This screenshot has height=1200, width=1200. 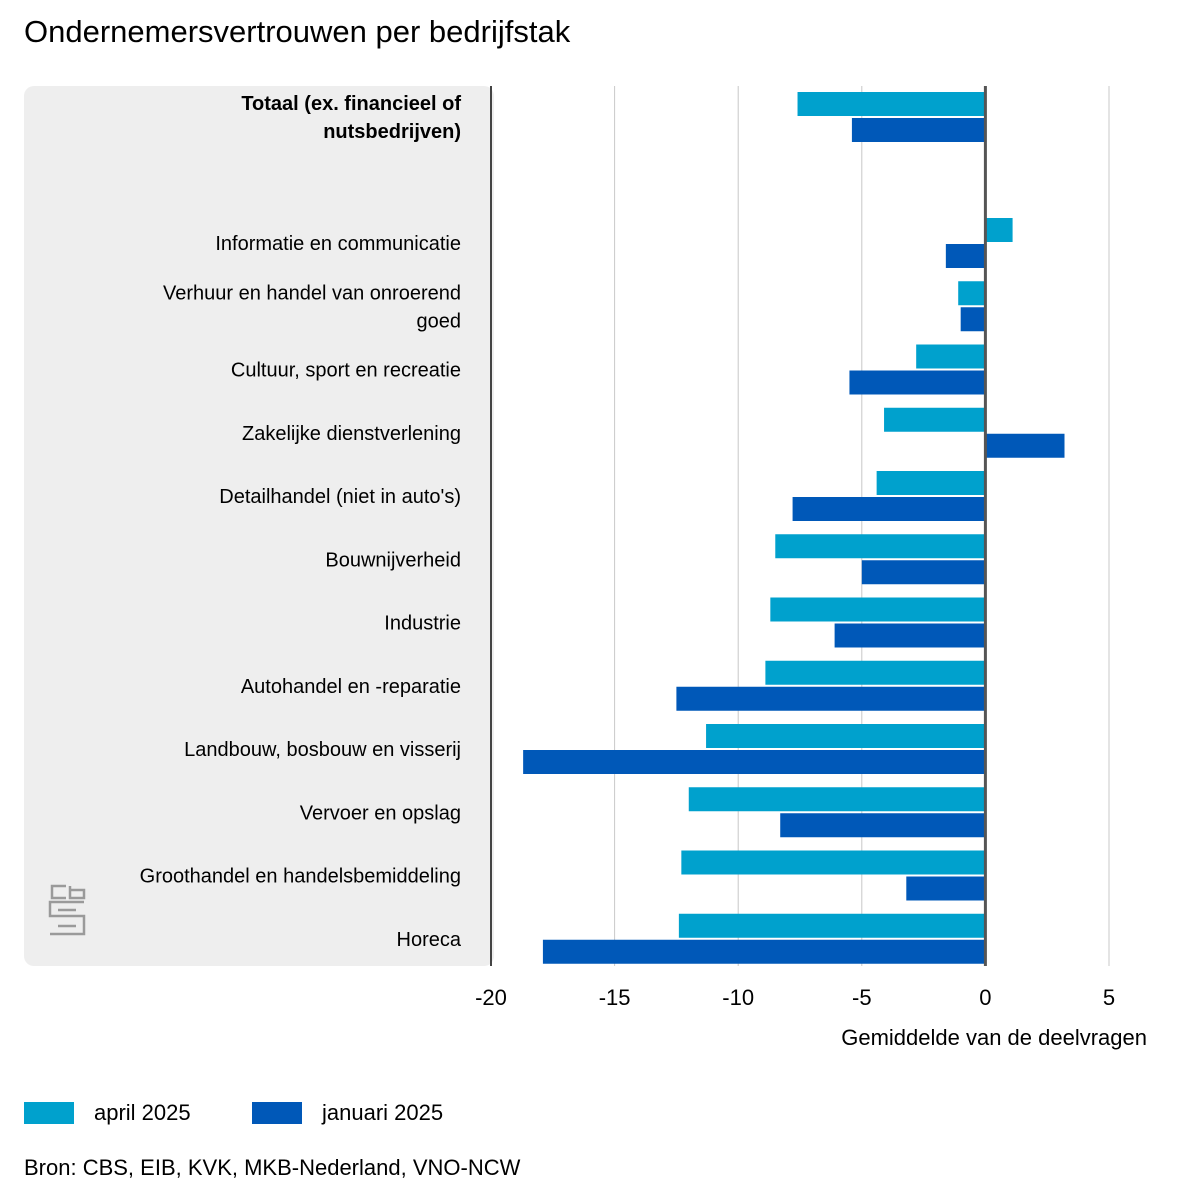 What do you see at coordinates (392, 132) in the screenshot?
I see `category-label: nutsbedrijven)` at bounding box center [392, 132].